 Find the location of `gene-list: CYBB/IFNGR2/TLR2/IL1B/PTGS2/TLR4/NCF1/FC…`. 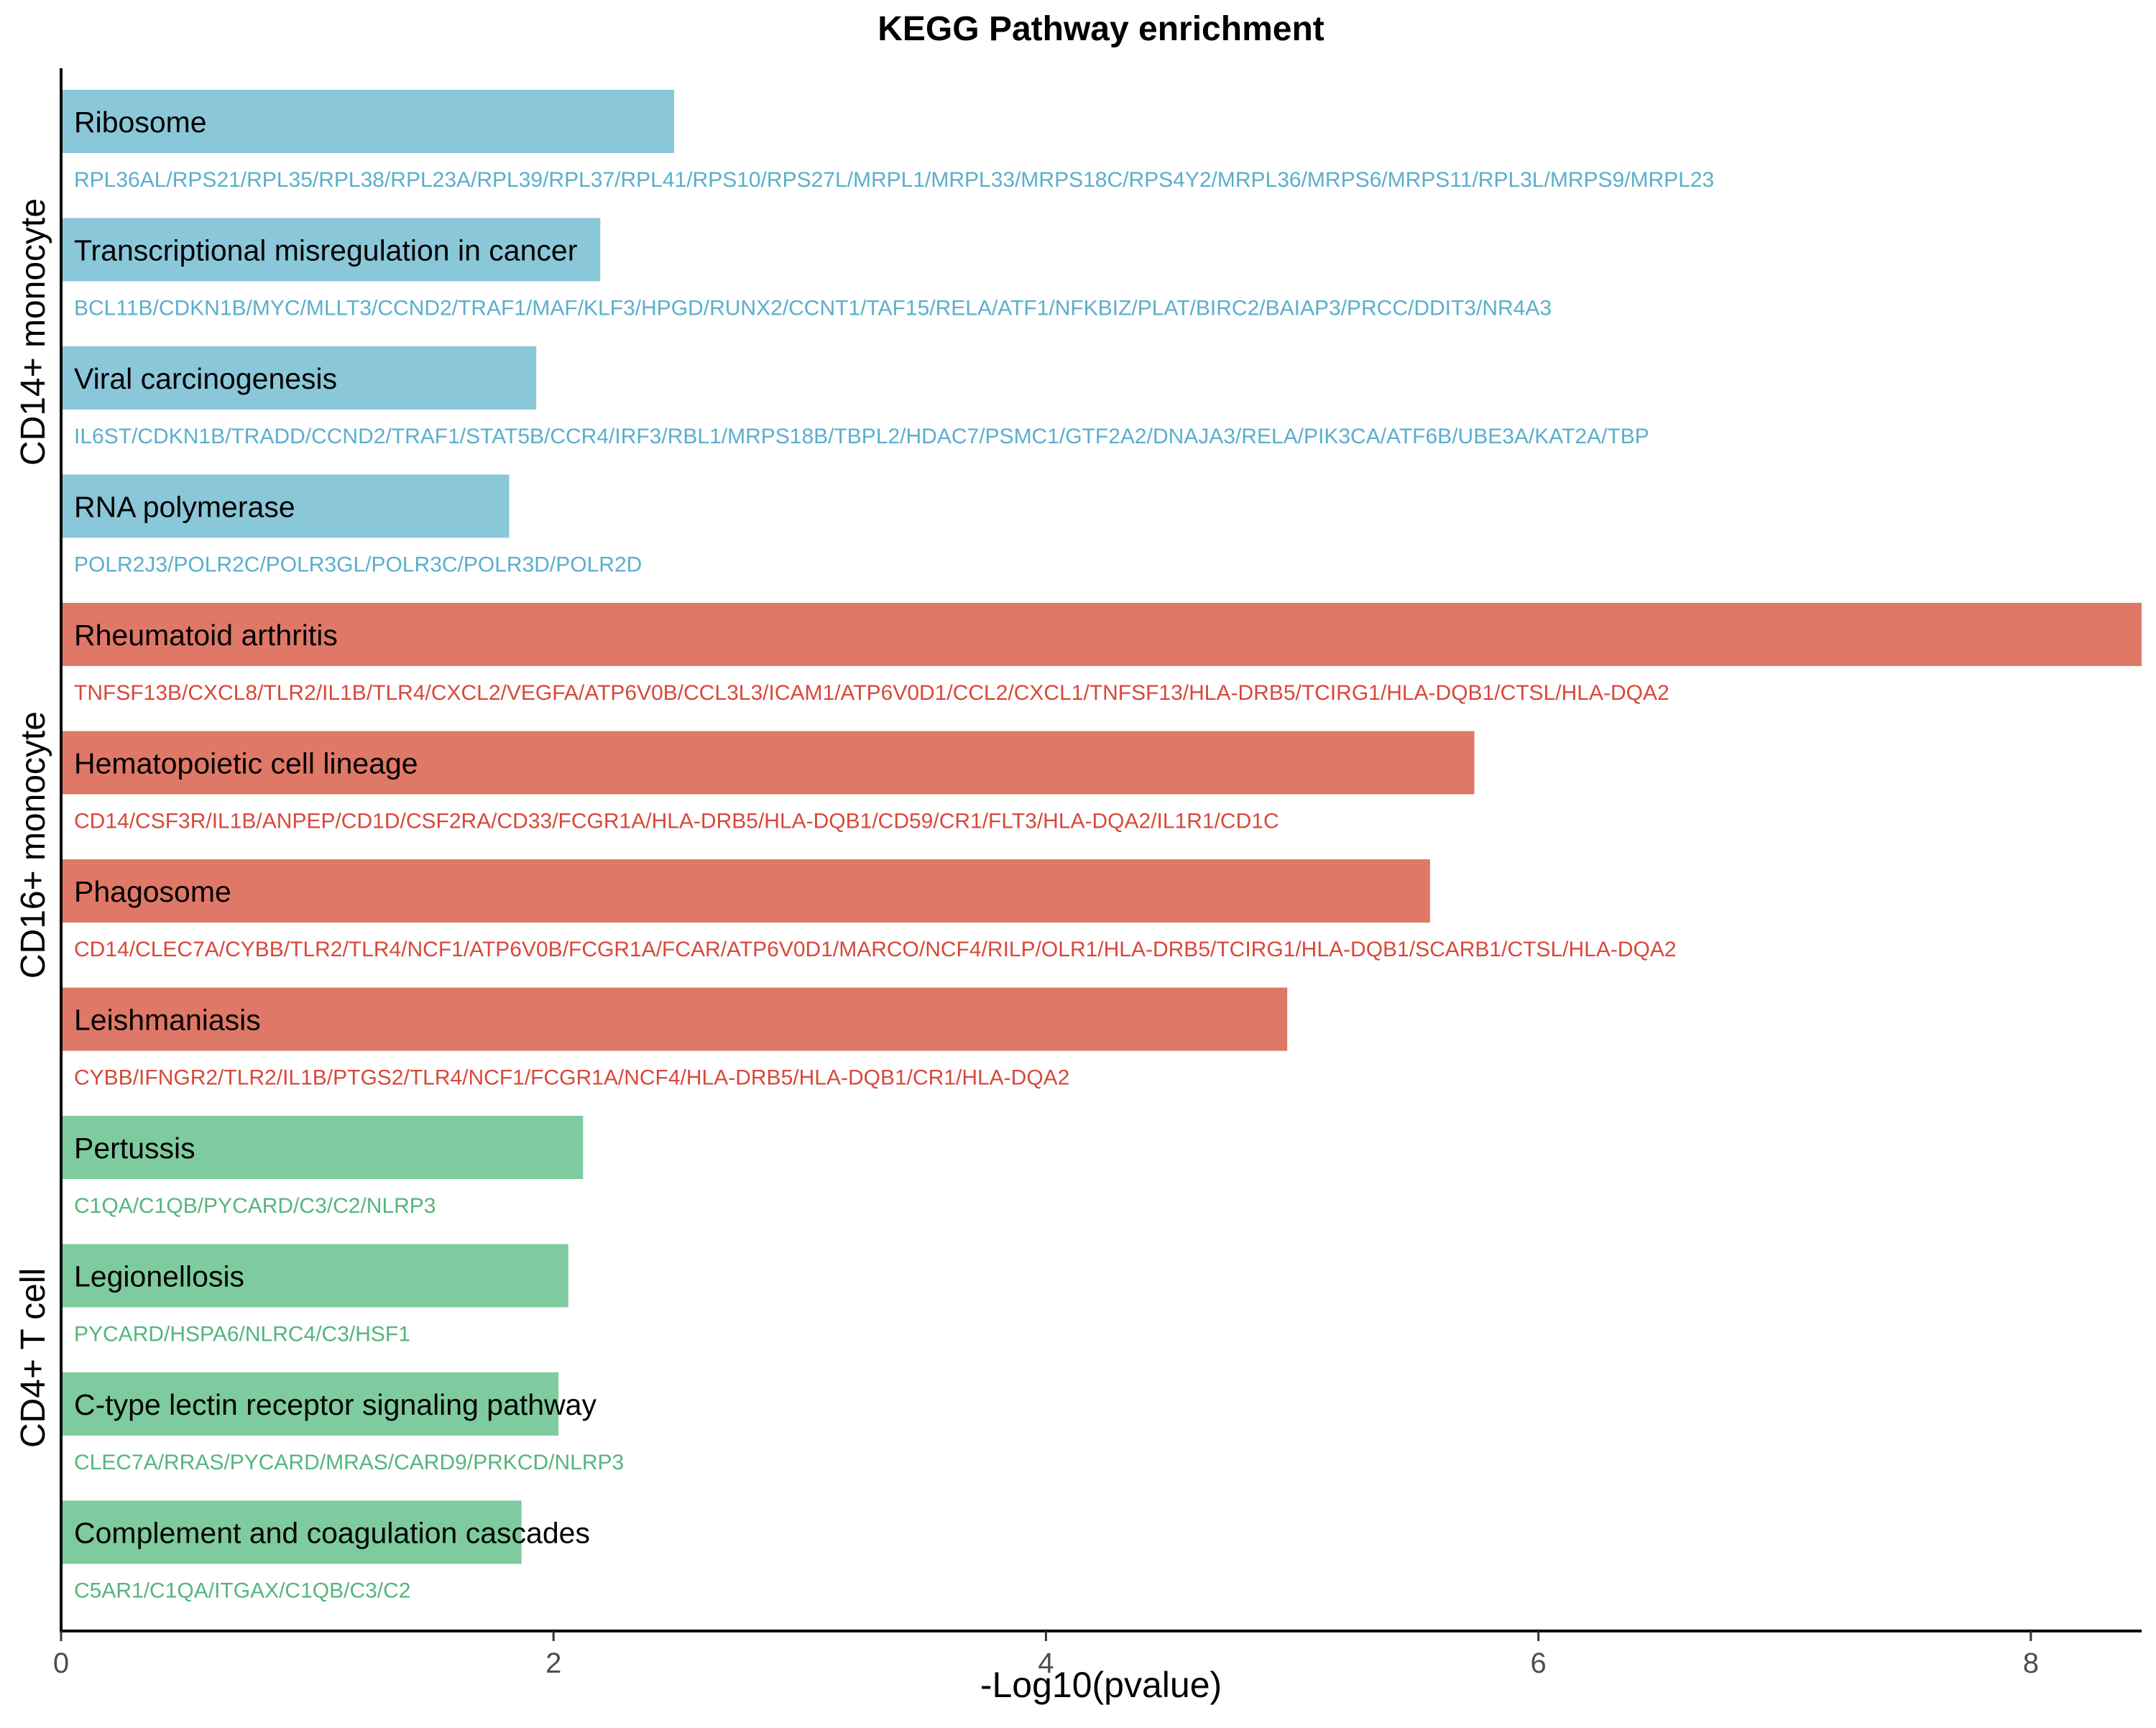

gene-list: CYBB/IFNGR2/TLR2/IL1B/PTGS2/TLR4/NCF1/FC… is located at coordinates (571, 1078).